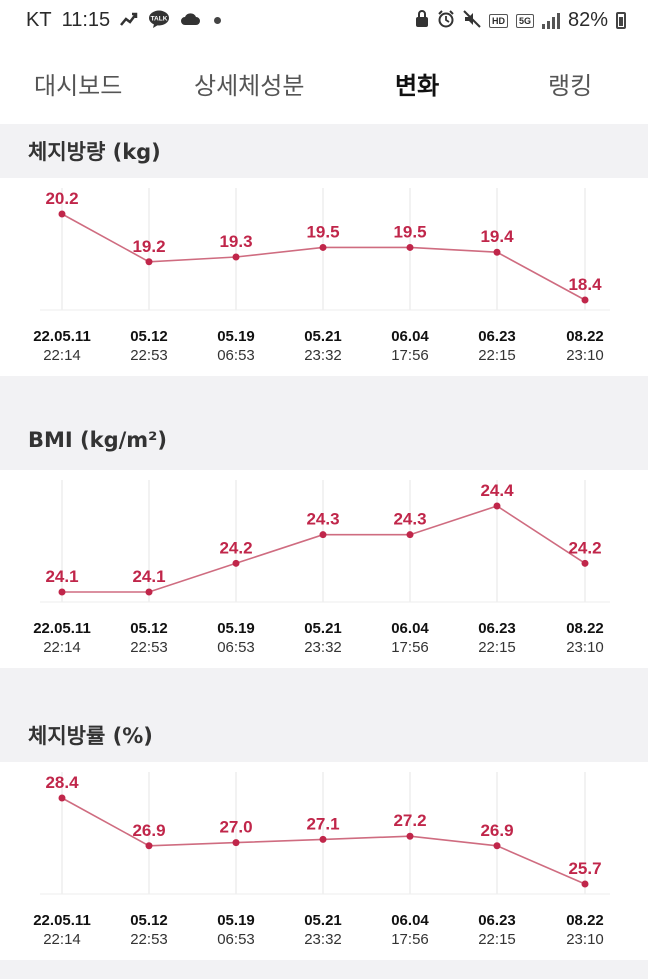  I want to click on alarm-icon, so click(446, 20).